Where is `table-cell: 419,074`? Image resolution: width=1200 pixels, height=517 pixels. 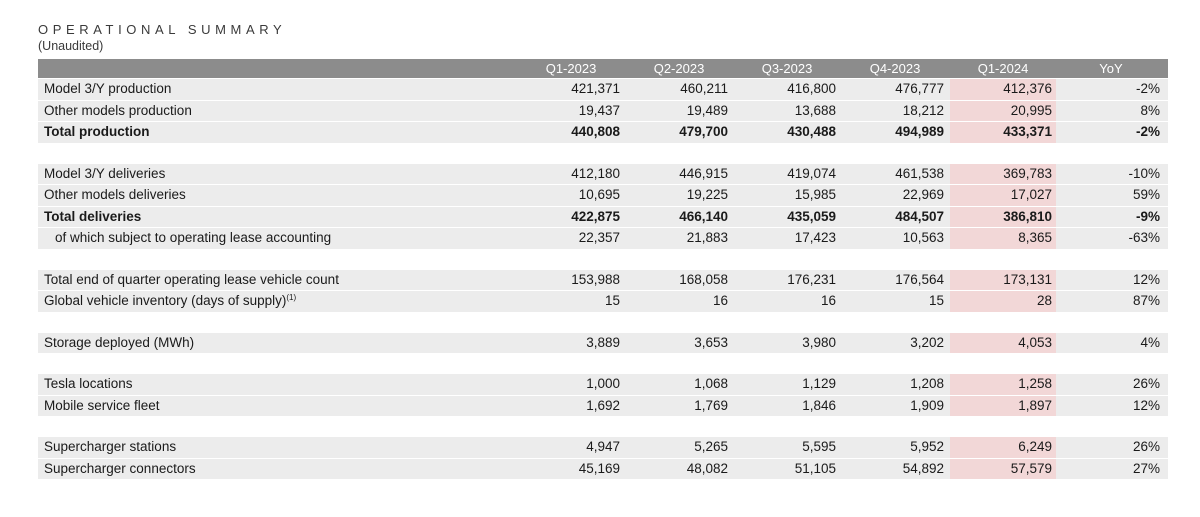
table-cell: 419,074 is located at coordinates (811, 173).